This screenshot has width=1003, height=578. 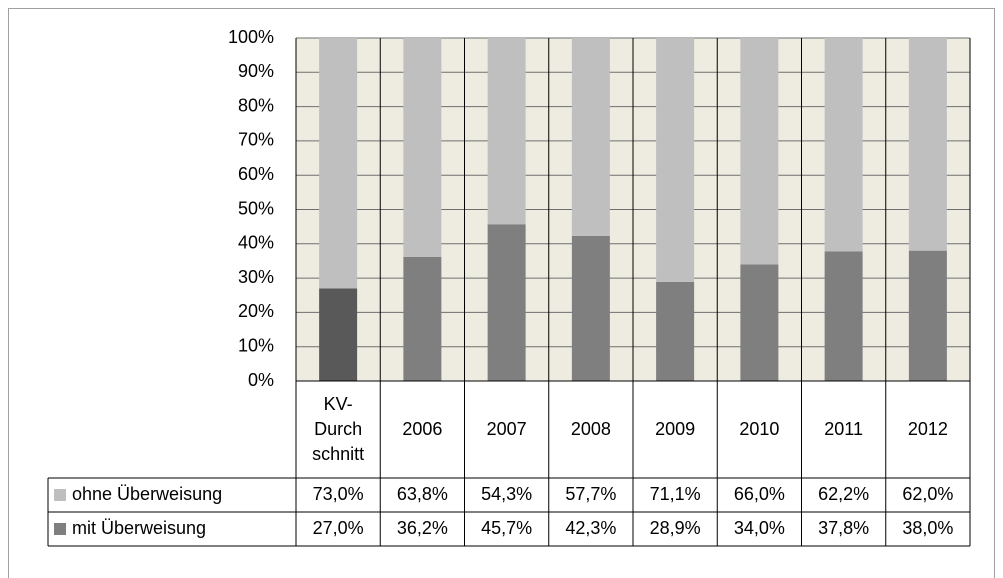 I want to click on table-value: 63,8%, so click(x=422, y=494).